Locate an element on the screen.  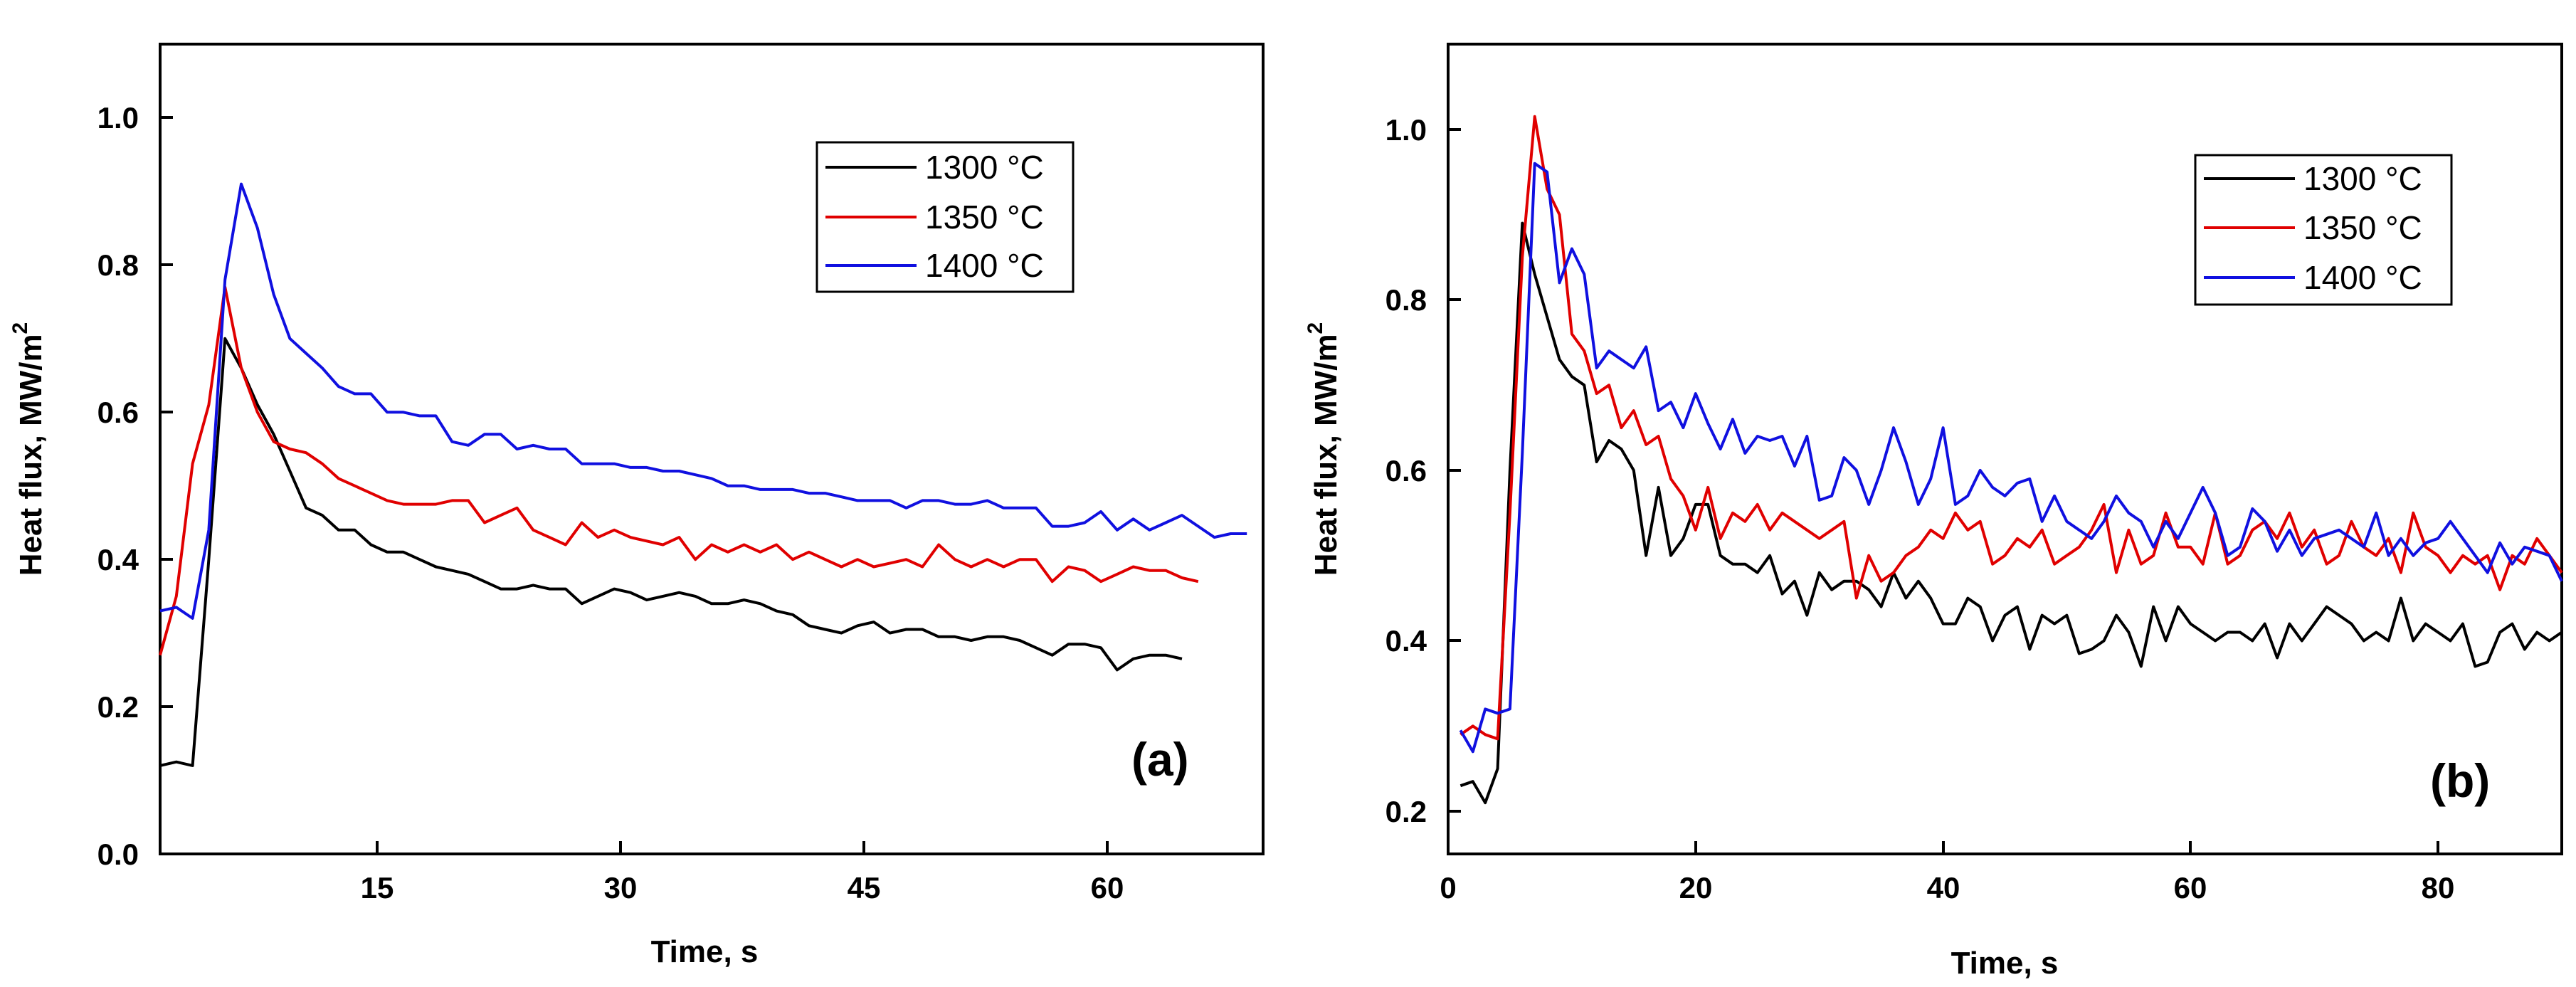
y-axis-title-b-text: Heat flux, MW/m is located at coordinates (1326, 455).